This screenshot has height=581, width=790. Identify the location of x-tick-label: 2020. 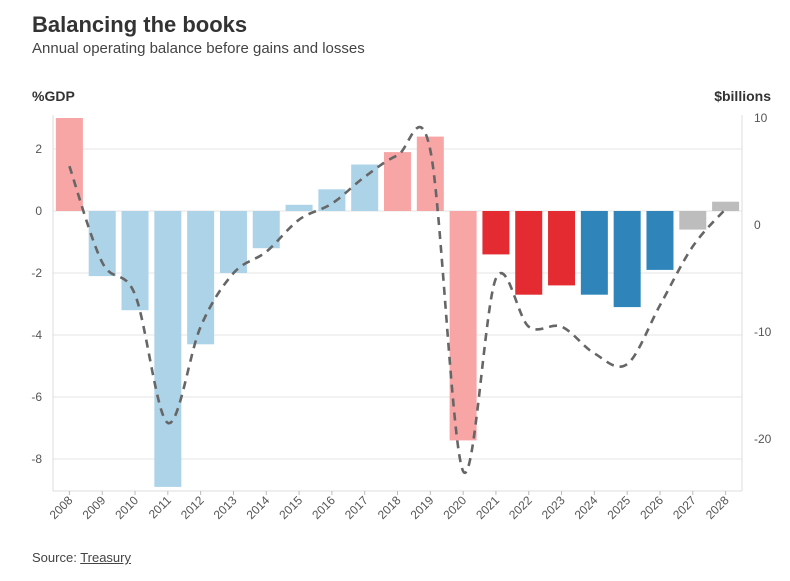
(454, 507).